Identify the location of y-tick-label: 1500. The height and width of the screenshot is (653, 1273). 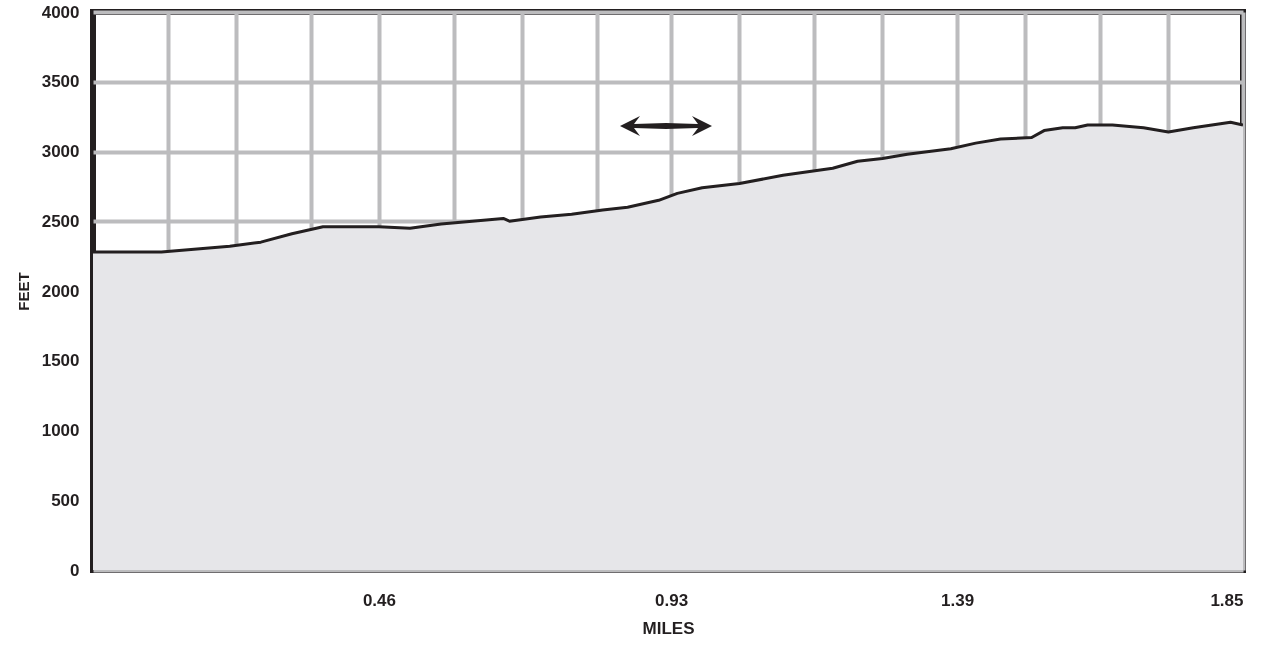
(60, 361).